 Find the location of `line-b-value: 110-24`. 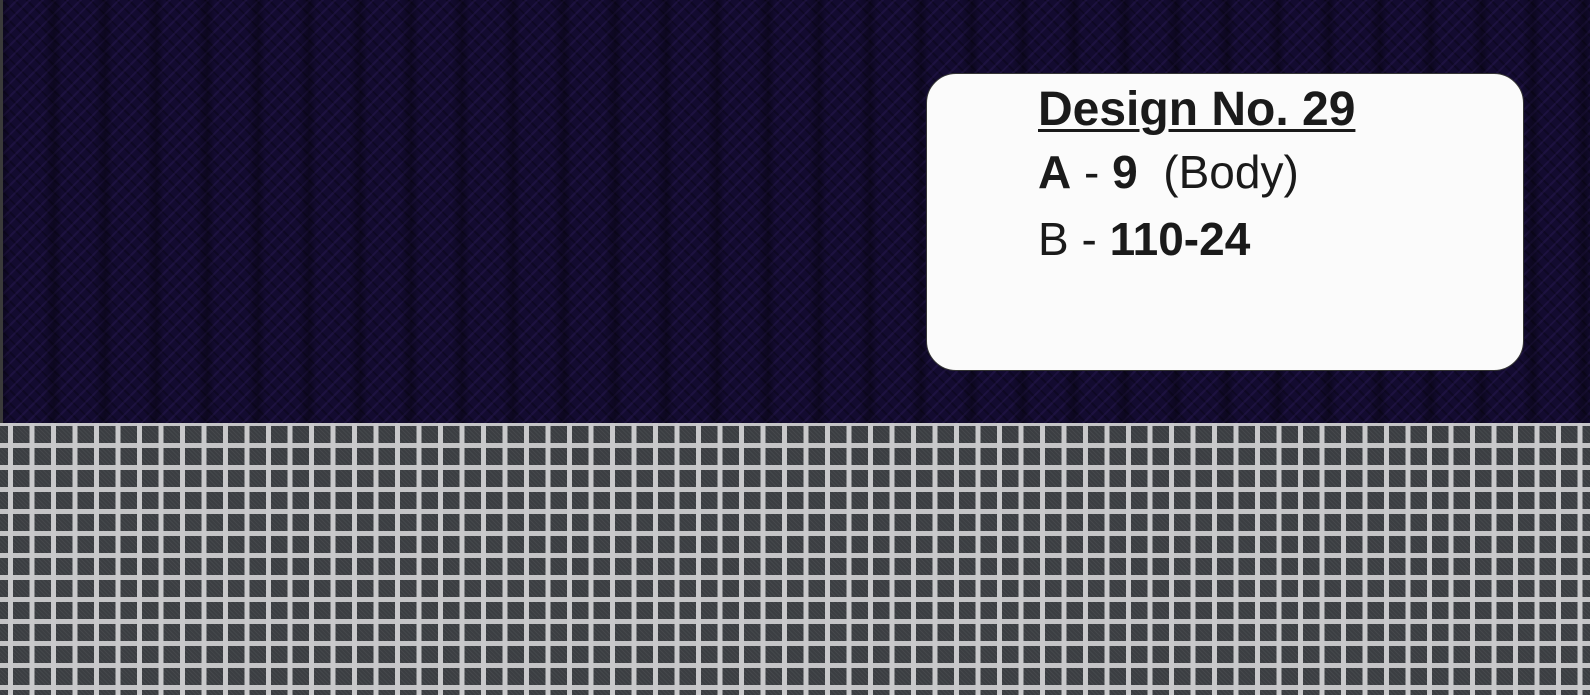

line-b-value: 110-24 is located at coordinates (1180, 239).